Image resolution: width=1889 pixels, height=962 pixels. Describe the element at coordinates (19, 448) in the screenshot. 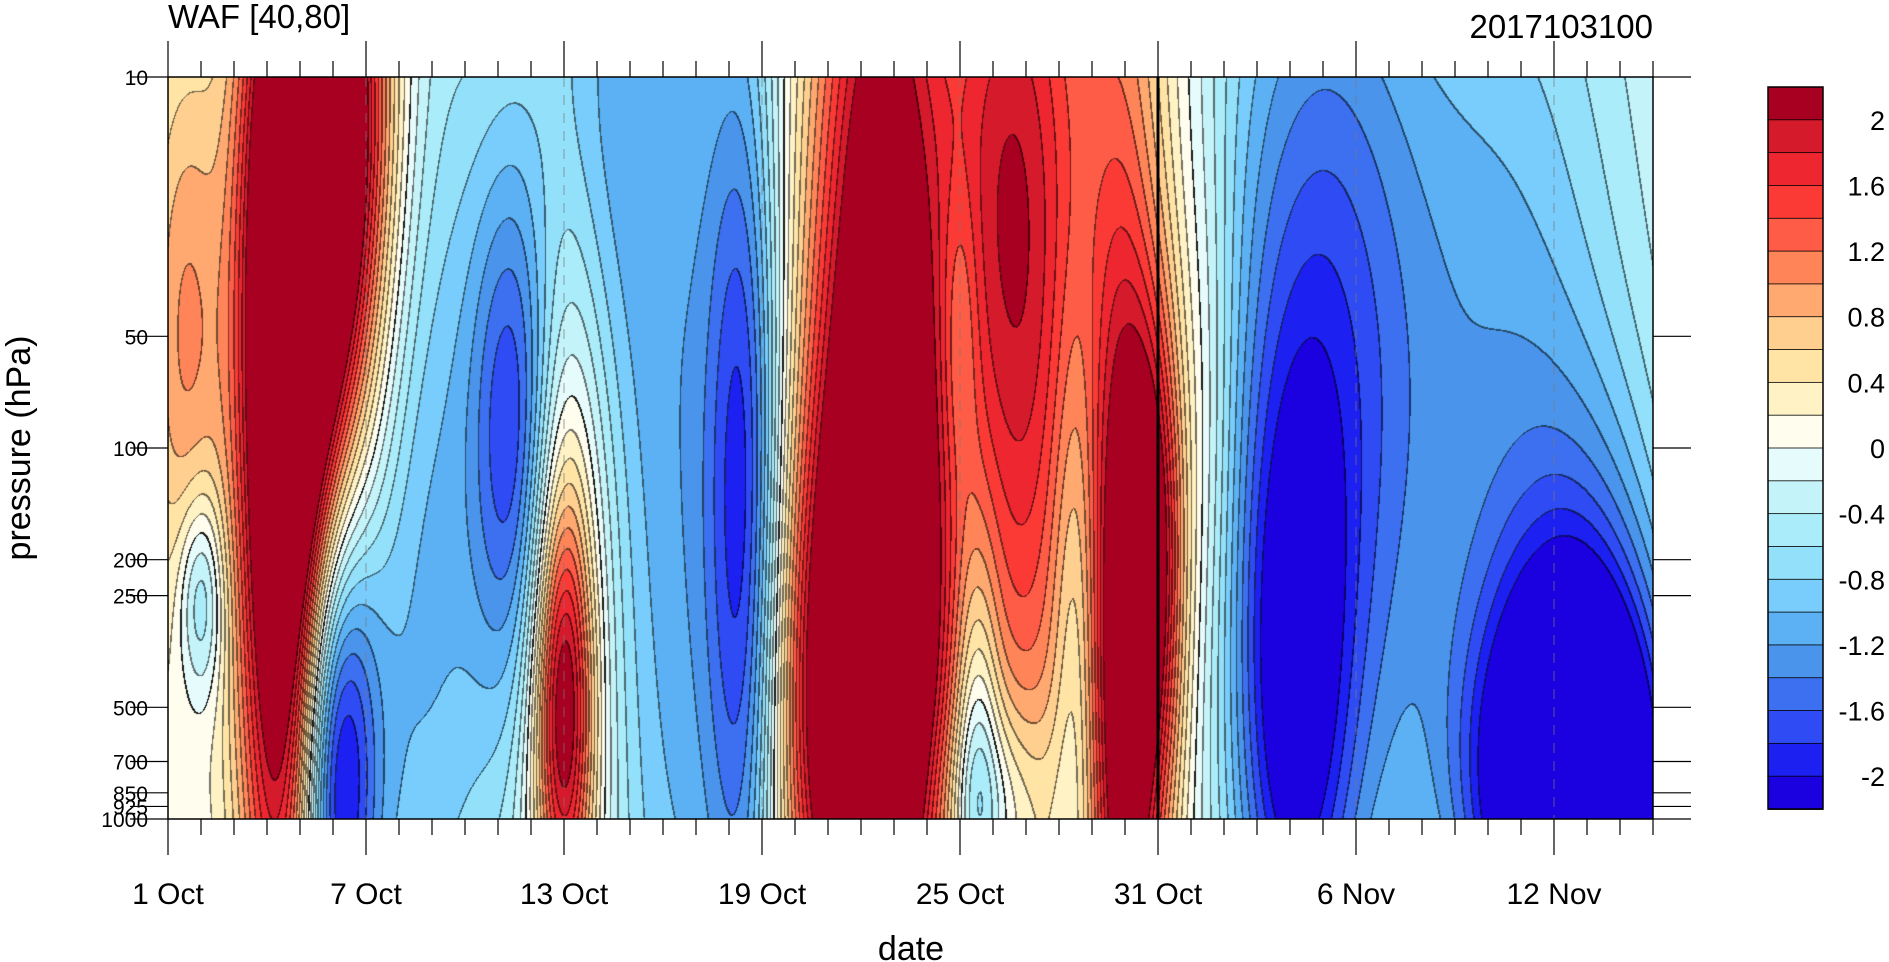

I see `y-axis-label: pressure (hPa)` at that location.